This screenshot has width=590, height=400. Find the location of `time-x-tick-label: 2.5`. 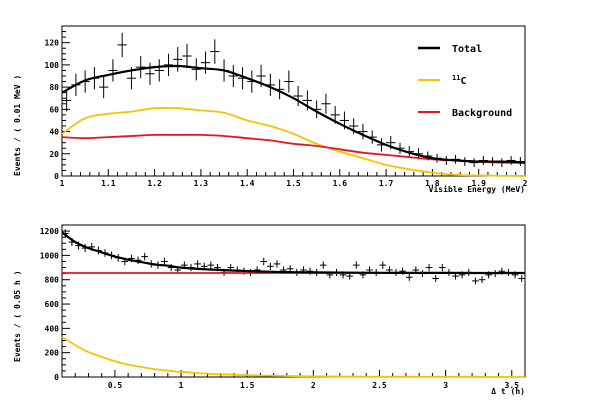

time-x-tick-label: 2.5 is located at coordinates (379, 385).